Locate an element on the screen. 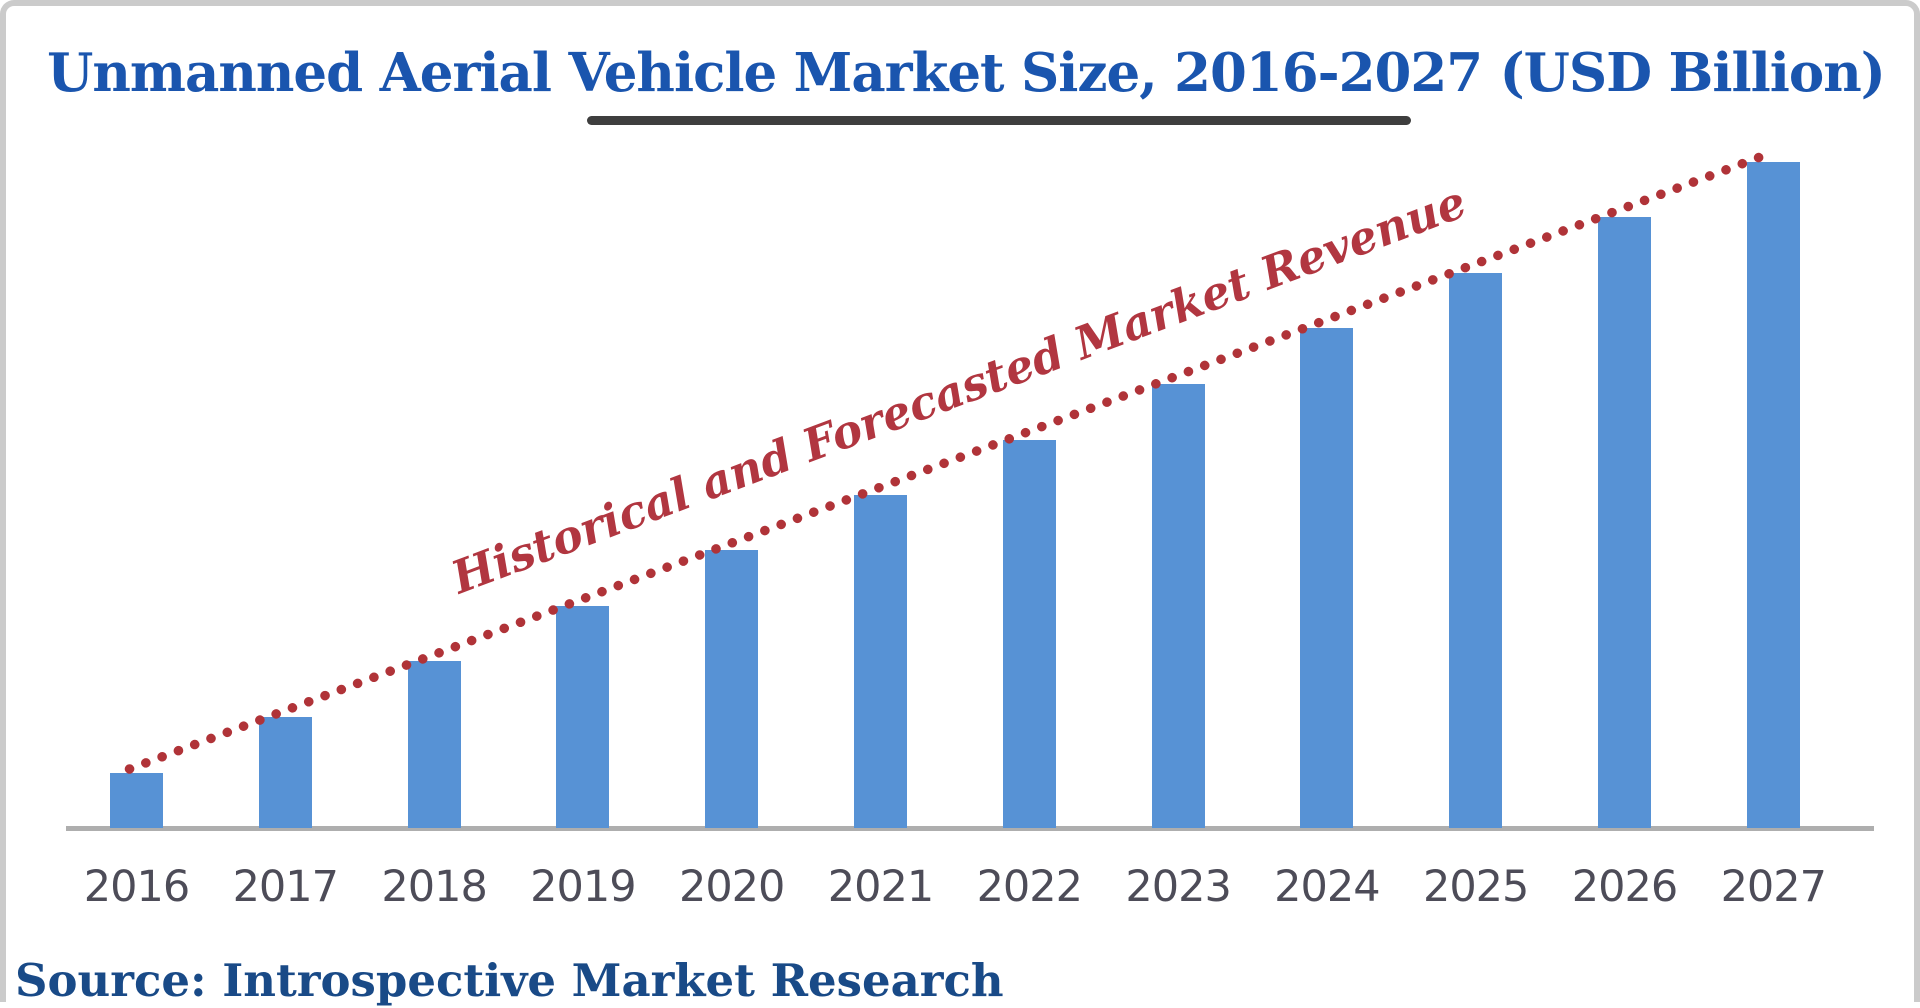 This screenshot has width=1920, height=1008. x-axis-label-2019: 2019 is located at coordinates (583, 887).